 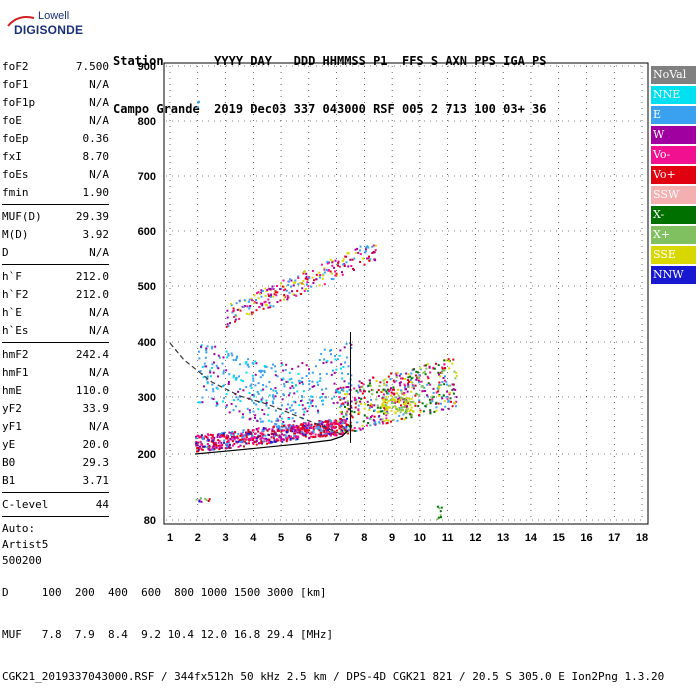 What do you see at coordinates (96, 462) in the screenshot?
I see `param-value: 29.3` at bounding box center [96, 462].